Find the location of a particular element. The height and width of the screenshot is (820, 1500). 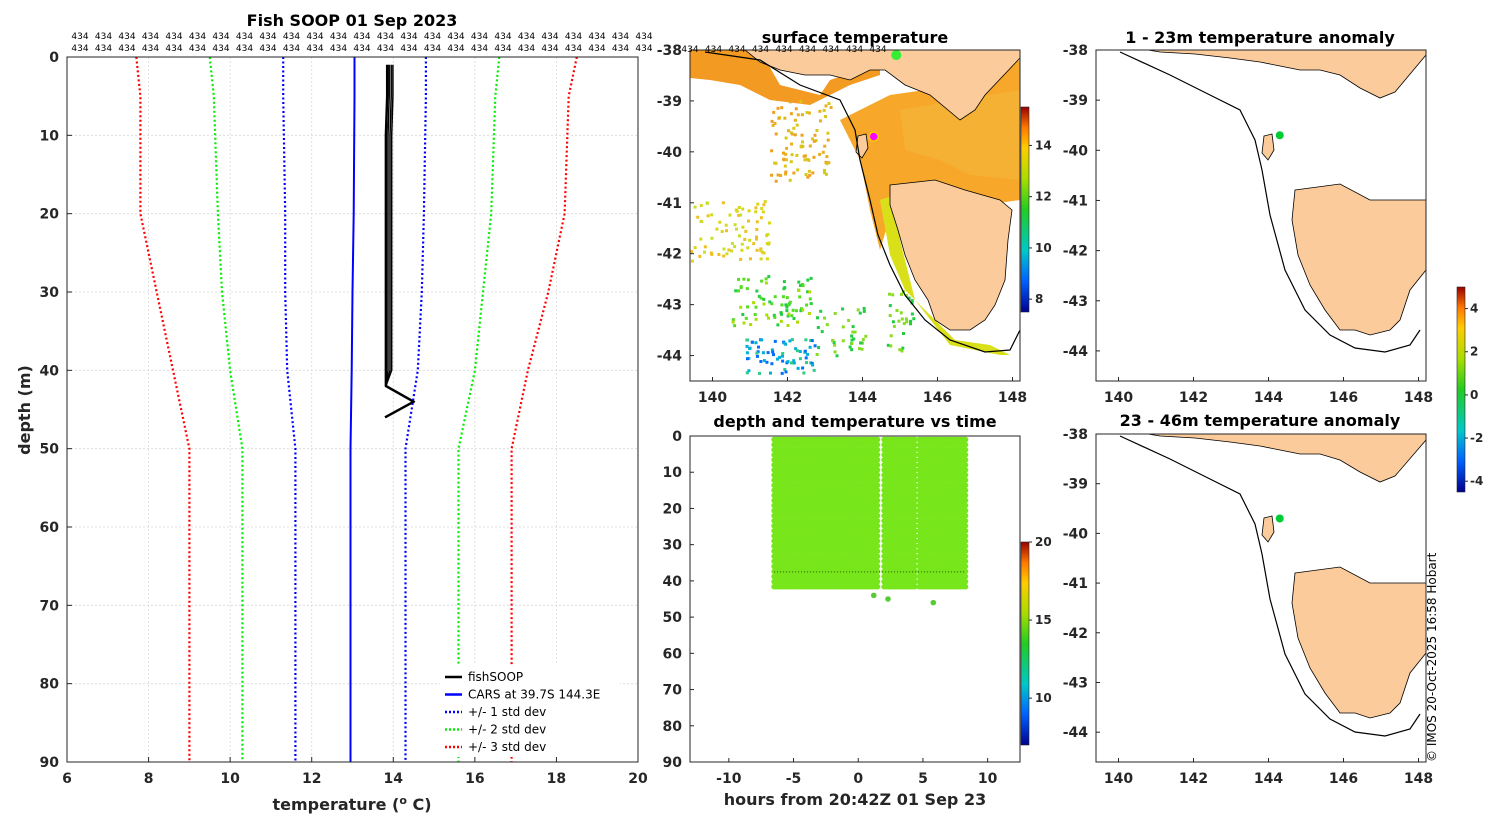

anomaly-shallow-axes-box is located at coordinates (1261, 215).